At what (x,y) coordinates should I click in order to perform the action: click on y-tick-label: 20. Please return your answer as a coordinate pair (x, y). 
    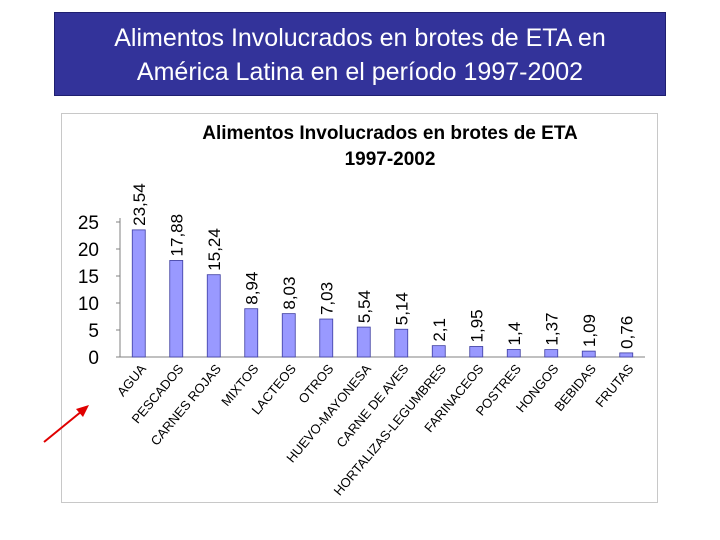
    Looking at the image, I should click on (88, 250).